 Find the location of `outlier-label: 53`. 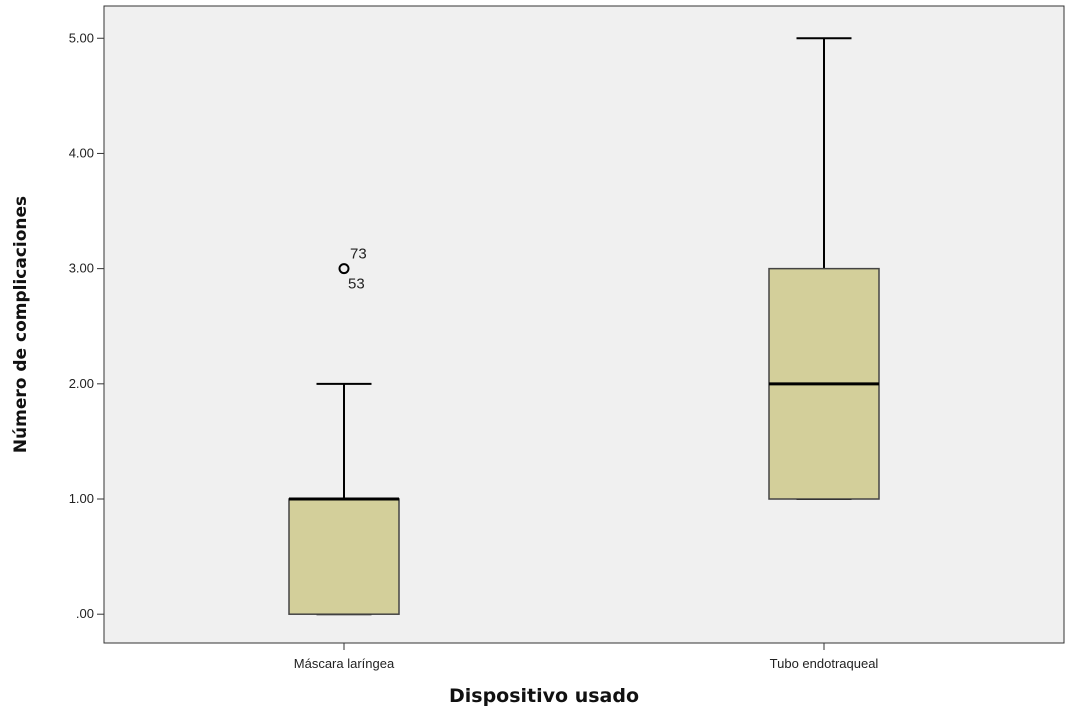

outlier-label: 53 is located at coordinates (356, 284).